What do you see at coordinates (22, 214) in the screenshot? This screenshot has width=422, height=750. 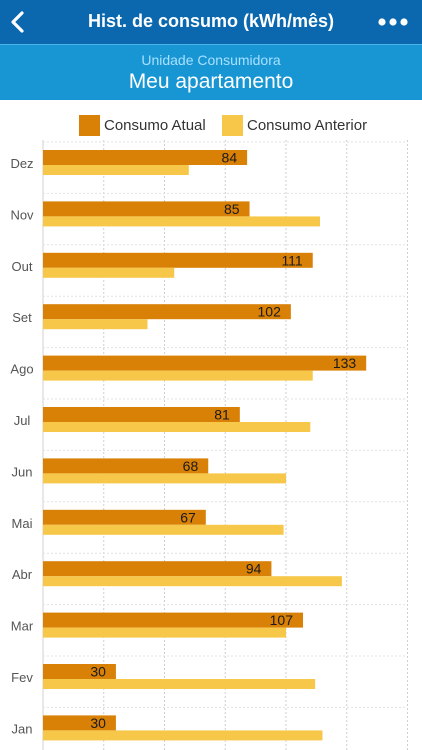 I see `y-tick-label: Nov` at bounding box center [22, 214].